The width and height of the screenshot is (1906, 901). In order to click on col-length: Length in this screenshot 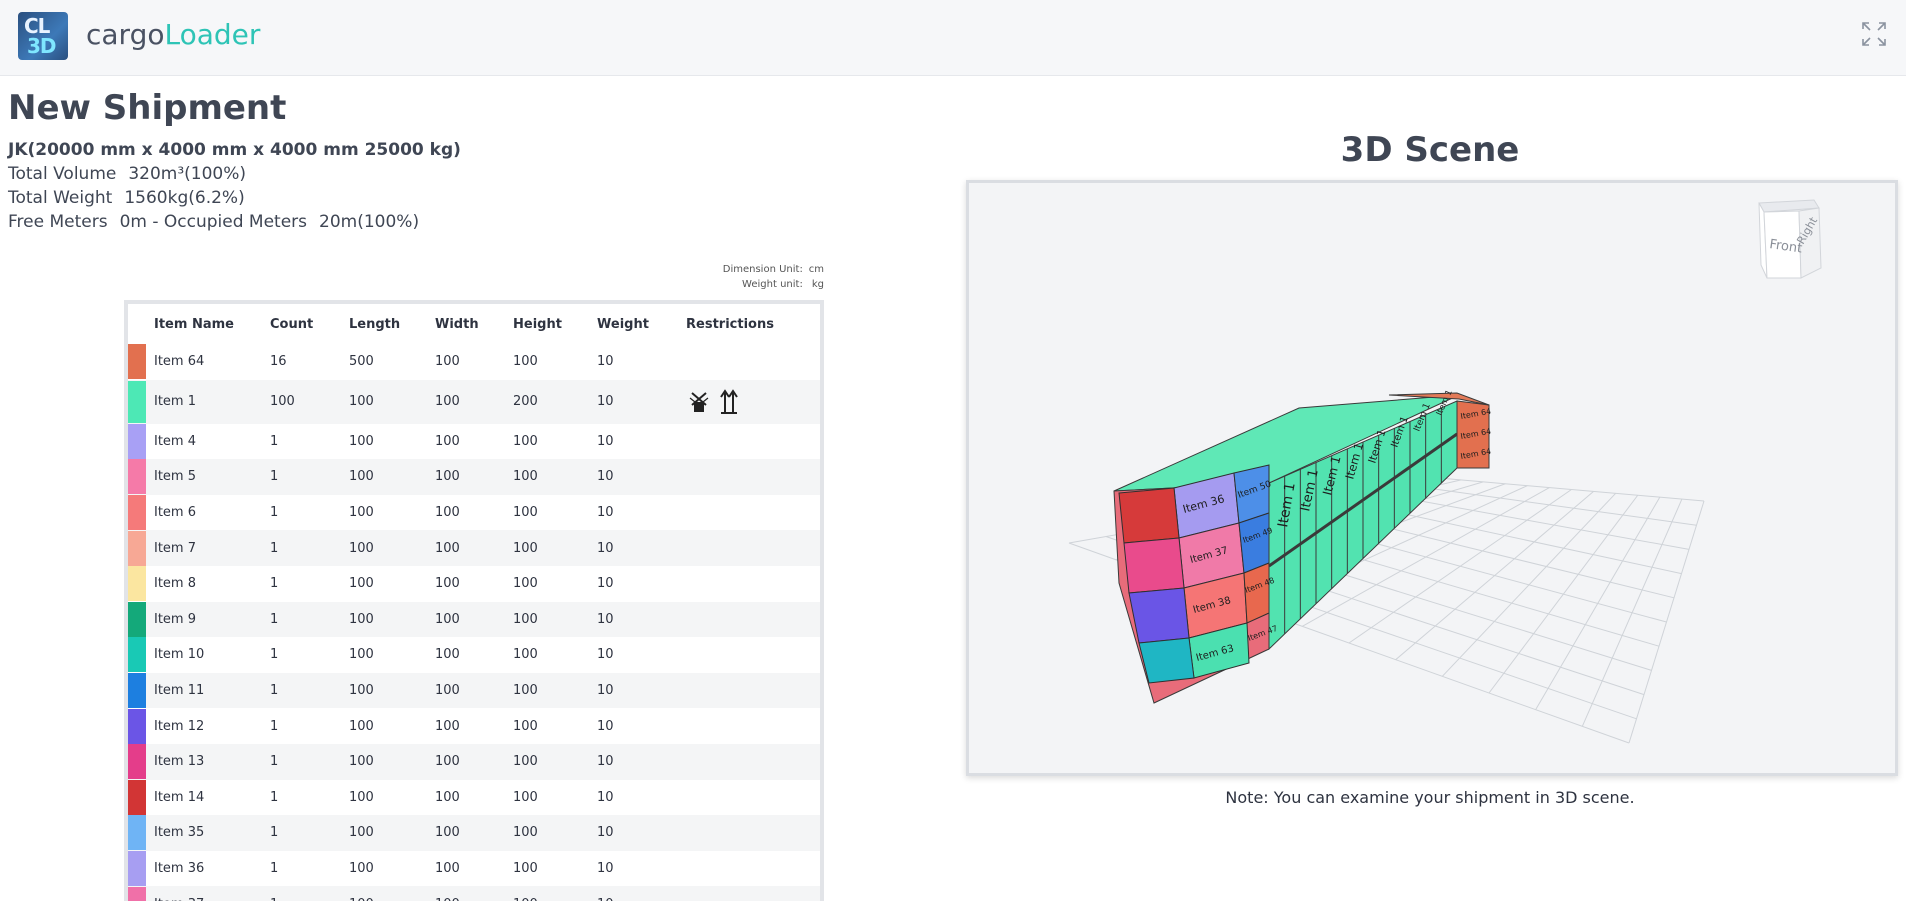, I will do `click(375, 324)`.